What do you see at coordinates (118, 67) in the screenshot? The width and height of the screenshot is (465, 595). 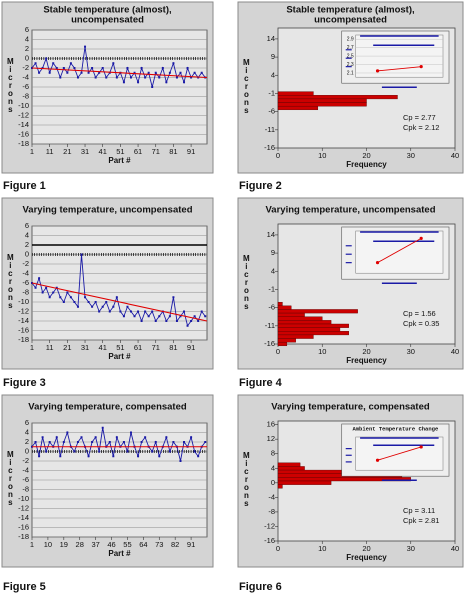 I see `data-line` at bounding box center [118, 67].